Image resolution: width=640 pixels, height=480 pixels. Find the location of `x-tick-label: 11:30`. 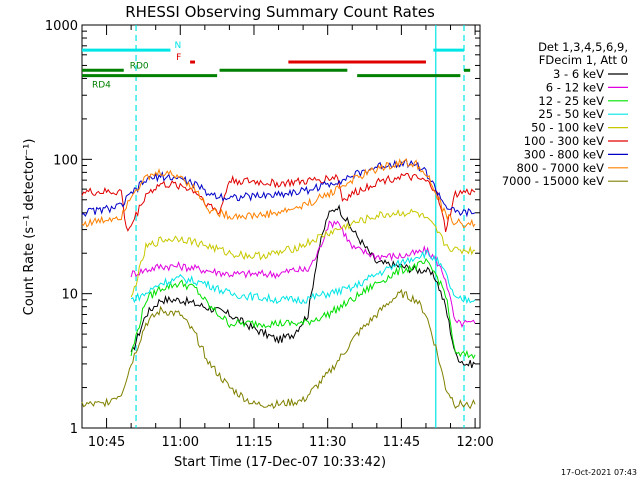

x-tick-label: 11:30 is located at coordinates (327, 442).